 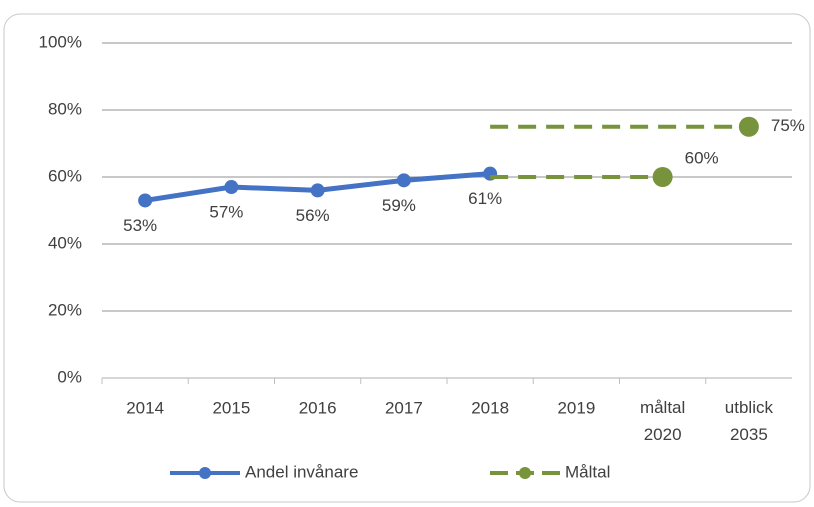 What do you see at coordinates (318, 407) in the screenshot?
I see `x-tick-label: 2016` at bounding box center [318, 407].